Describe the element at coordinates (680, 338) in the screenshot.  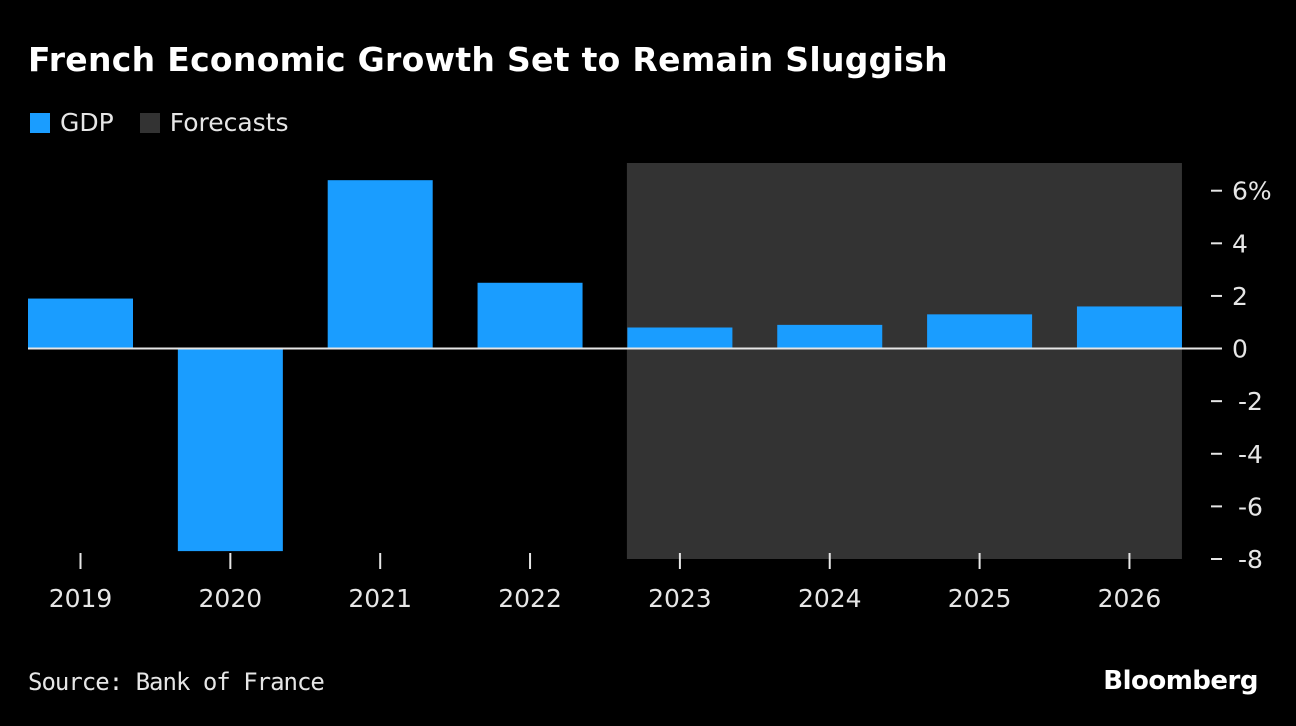
I see `bar-2023` at that location.